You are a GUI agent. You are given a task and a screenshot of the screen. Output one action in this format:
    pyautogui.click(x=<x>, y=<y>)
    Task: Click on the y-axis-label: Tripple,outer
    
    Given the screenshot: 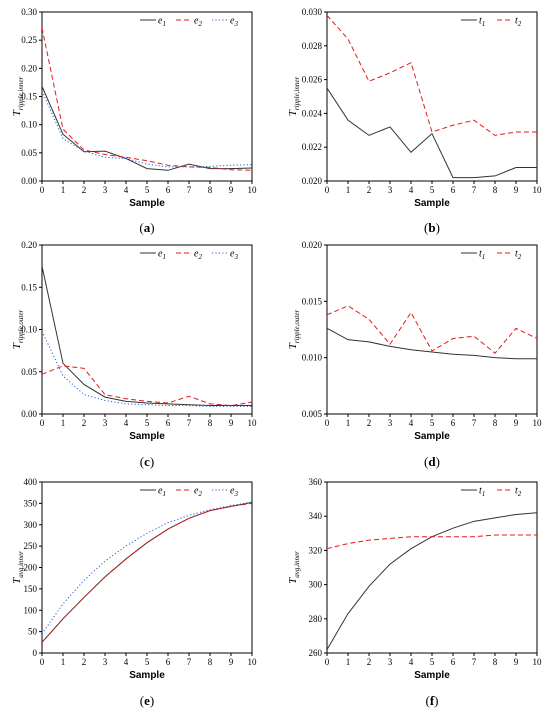 What is the action you would take?
    pyautogui.click(x=294, y=330)
    